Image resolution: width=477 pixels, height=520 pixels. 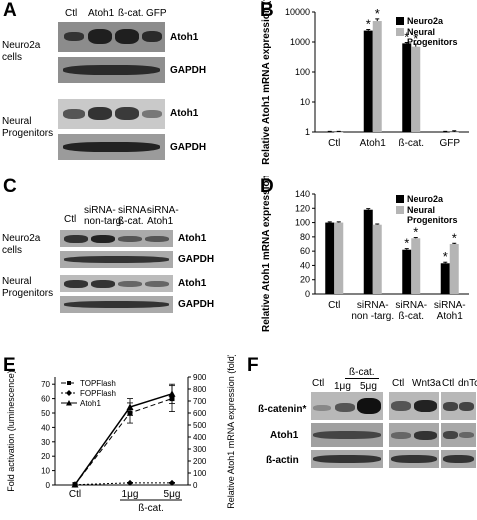 I want to click on panel-label-b: B, so click(x=267, y=10).